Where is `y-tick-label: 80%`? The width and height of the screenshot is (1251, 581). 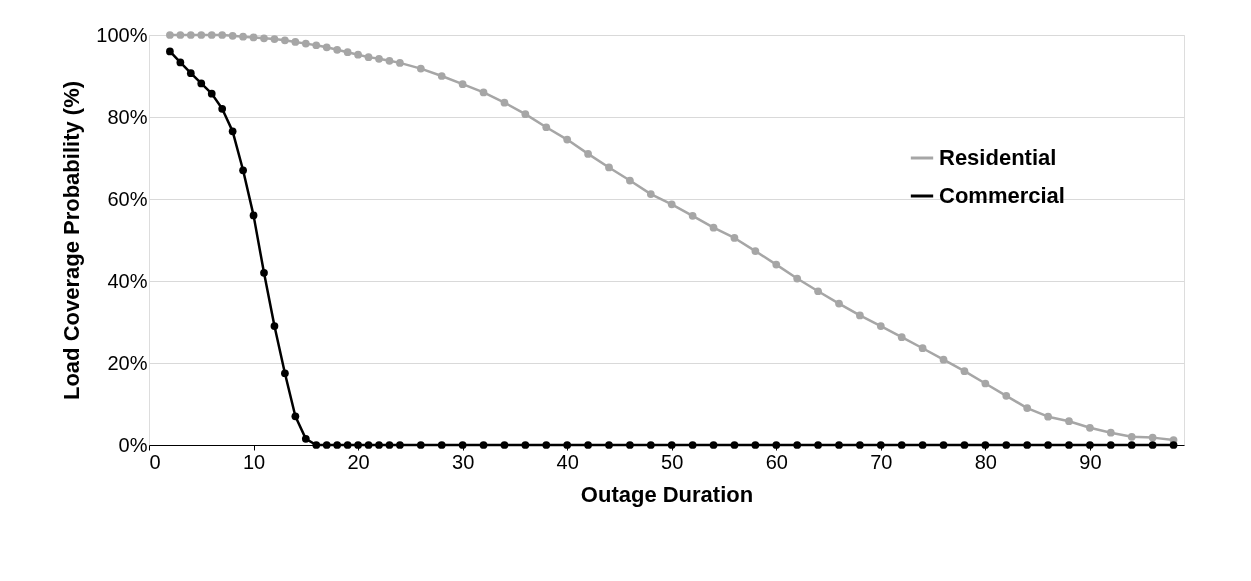
y-tick-label: 80% is located at coordinates (127, 116).